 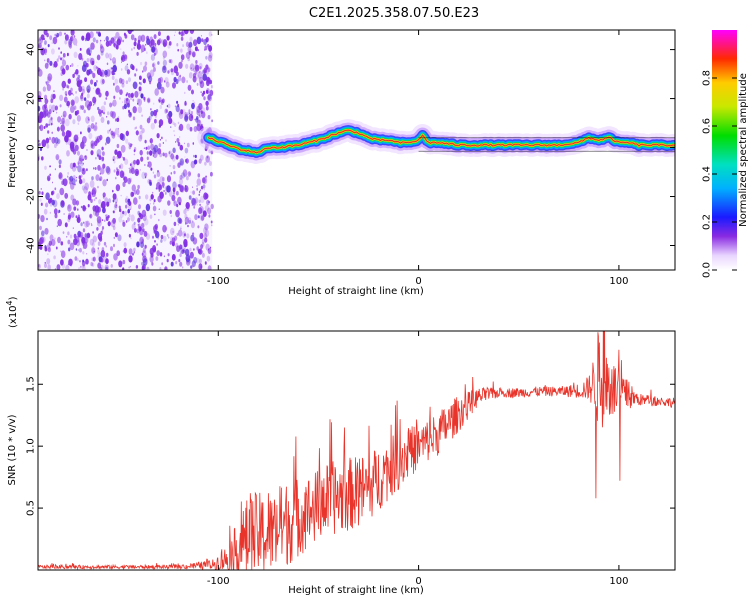 What do you see at coordinates (356, 590) in the screenshot?
I see `snr-x-label: Height of straight line (km)` at bounding box center [356, 590].